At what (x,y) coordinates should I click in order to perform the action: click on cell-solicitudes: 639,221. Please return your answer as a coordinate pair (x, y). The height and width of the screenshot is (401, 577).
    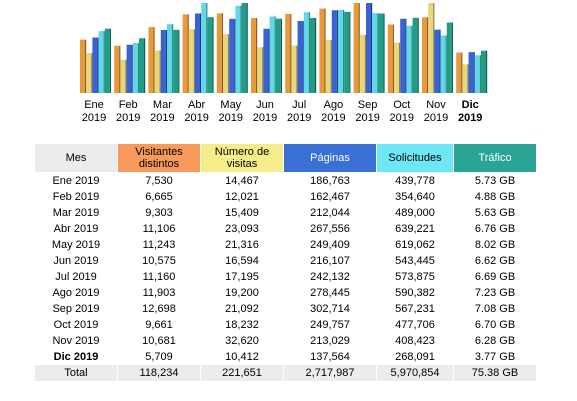
    Looking at the image, I should click on (415, 229).